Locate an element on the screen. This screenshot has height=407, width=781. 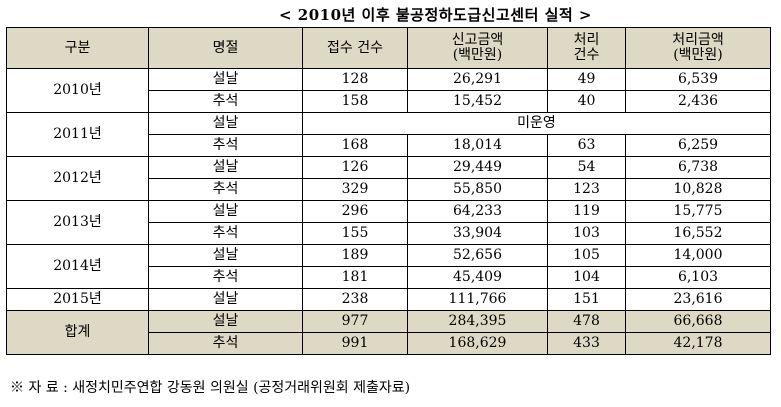
processed-amount-cell: 6,738 is located at coordinates (698, 167).